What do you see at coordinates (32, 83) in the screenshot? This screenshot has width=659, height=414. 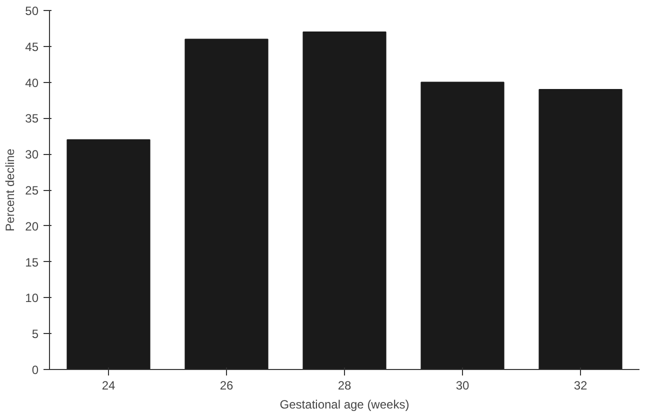 I see `y-tick-label: 40` at bounding box center [32, 83].